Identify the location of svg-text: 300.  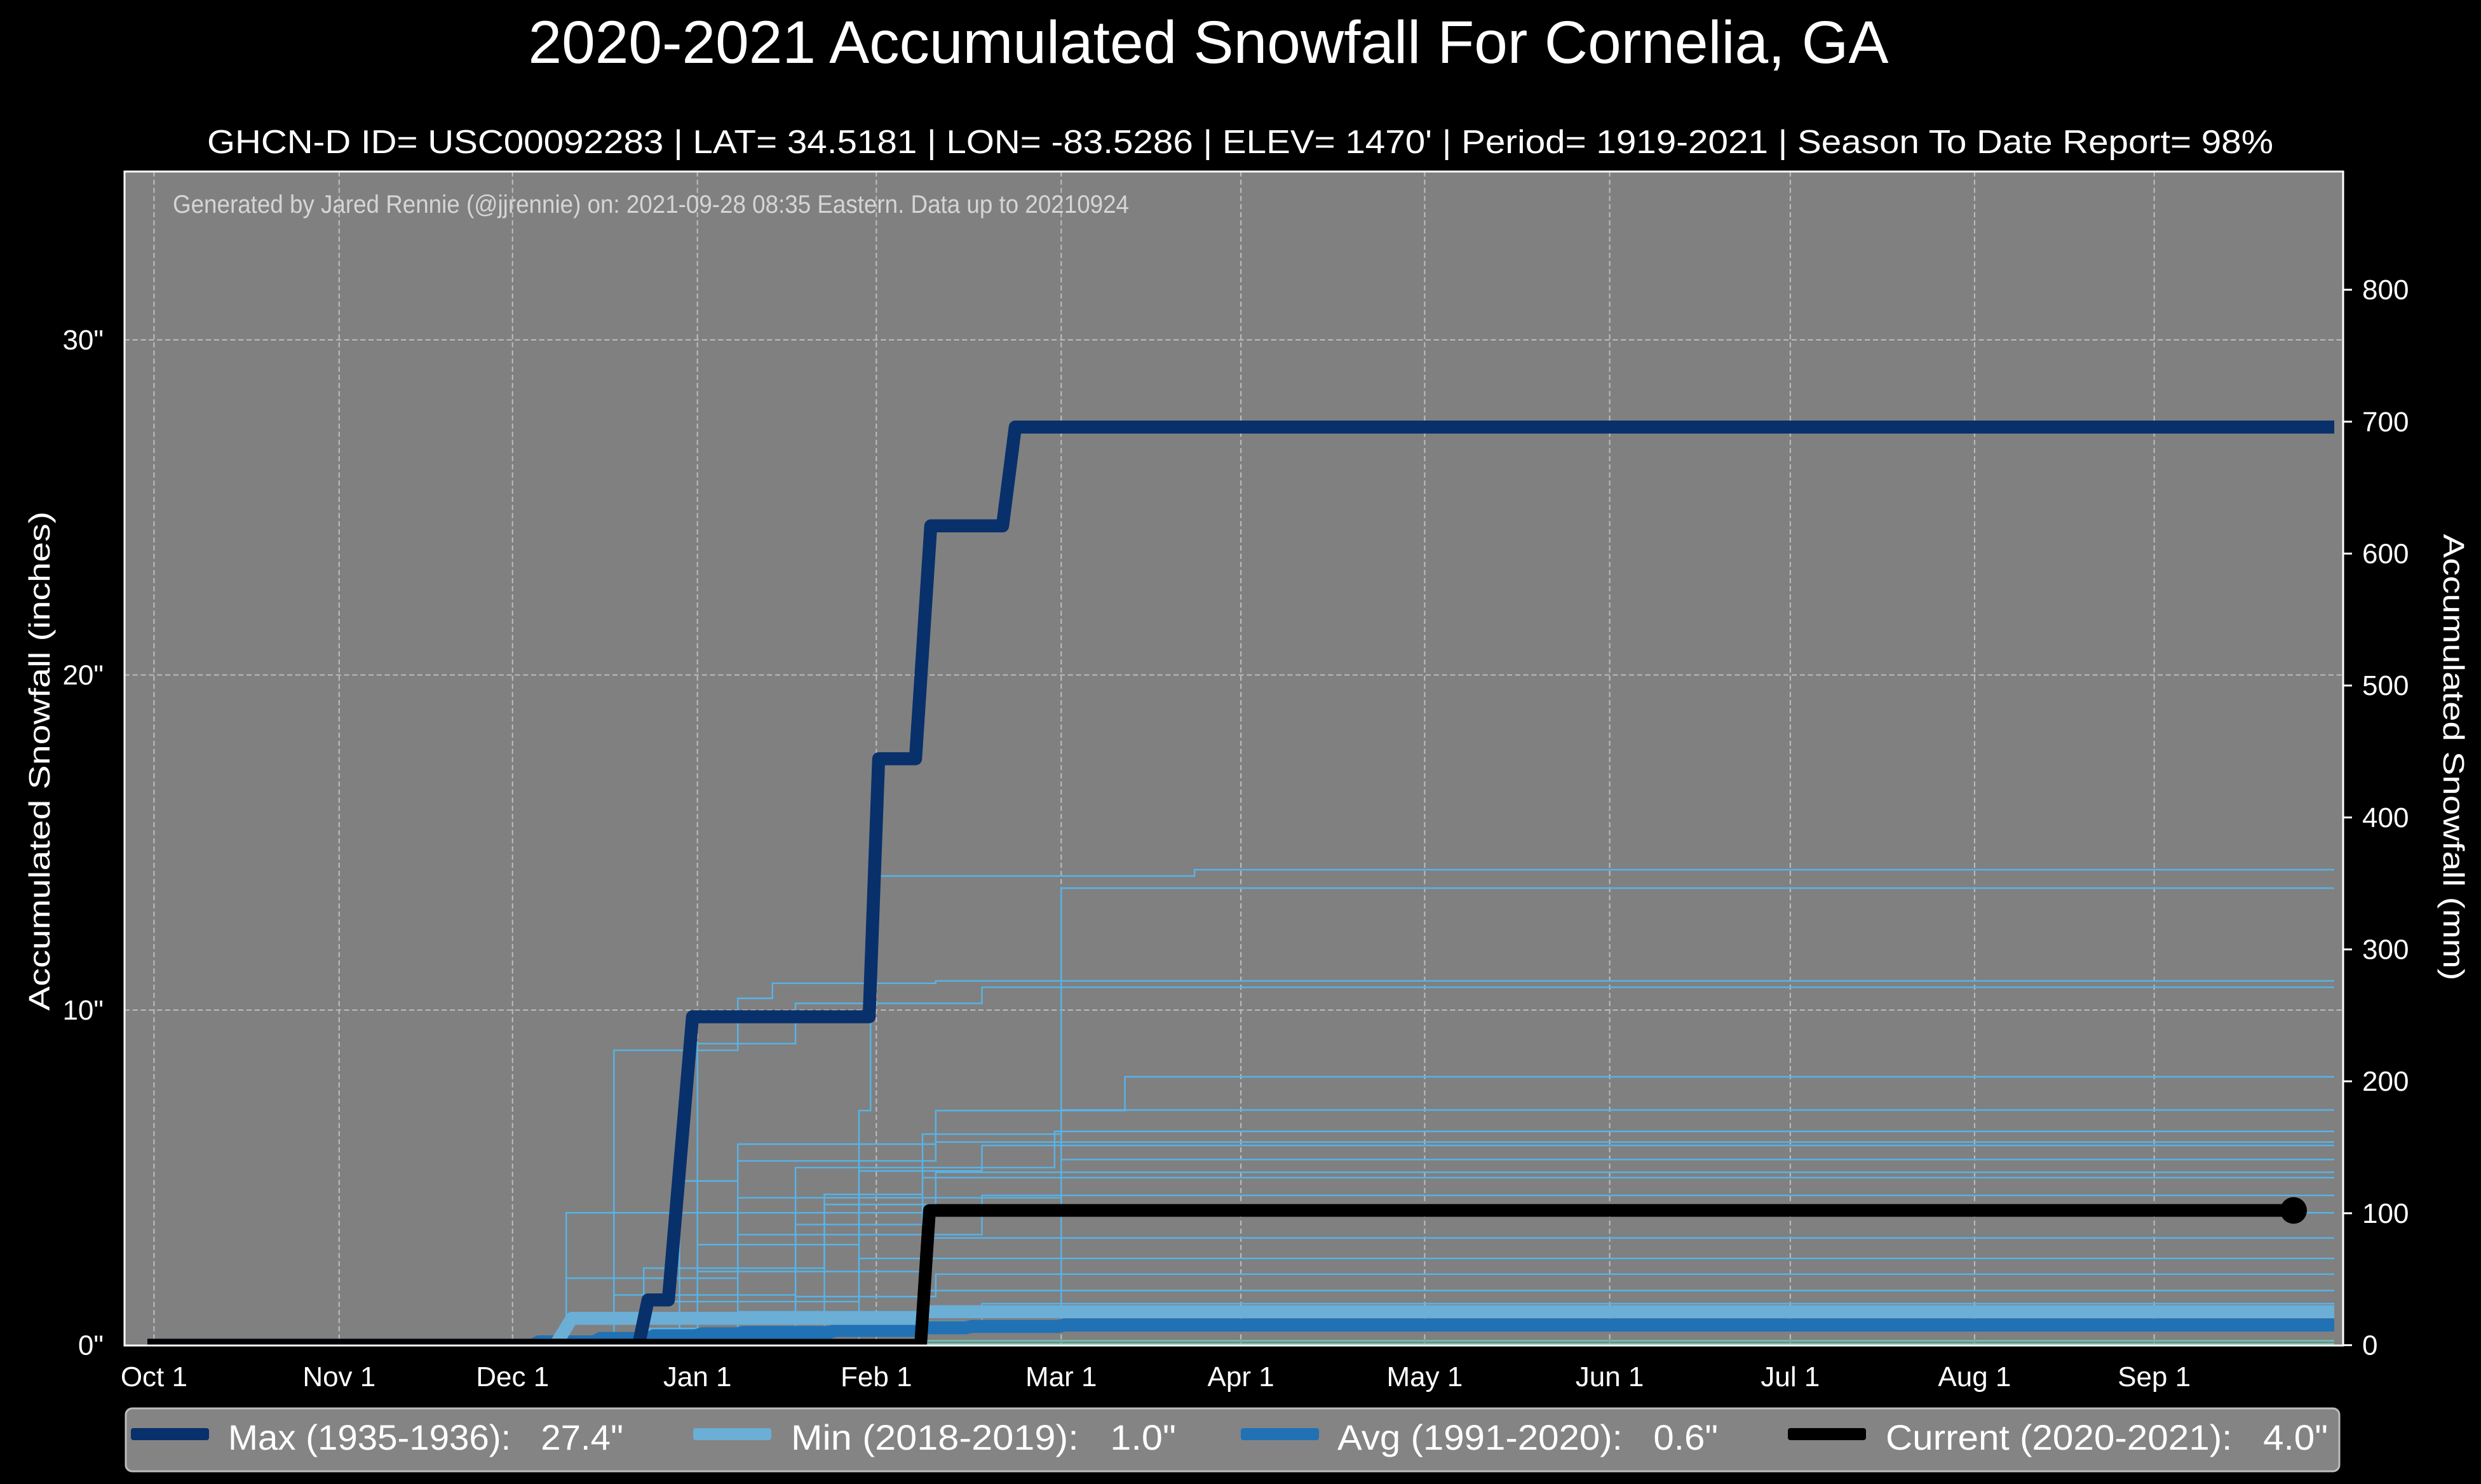
(2385, 950).